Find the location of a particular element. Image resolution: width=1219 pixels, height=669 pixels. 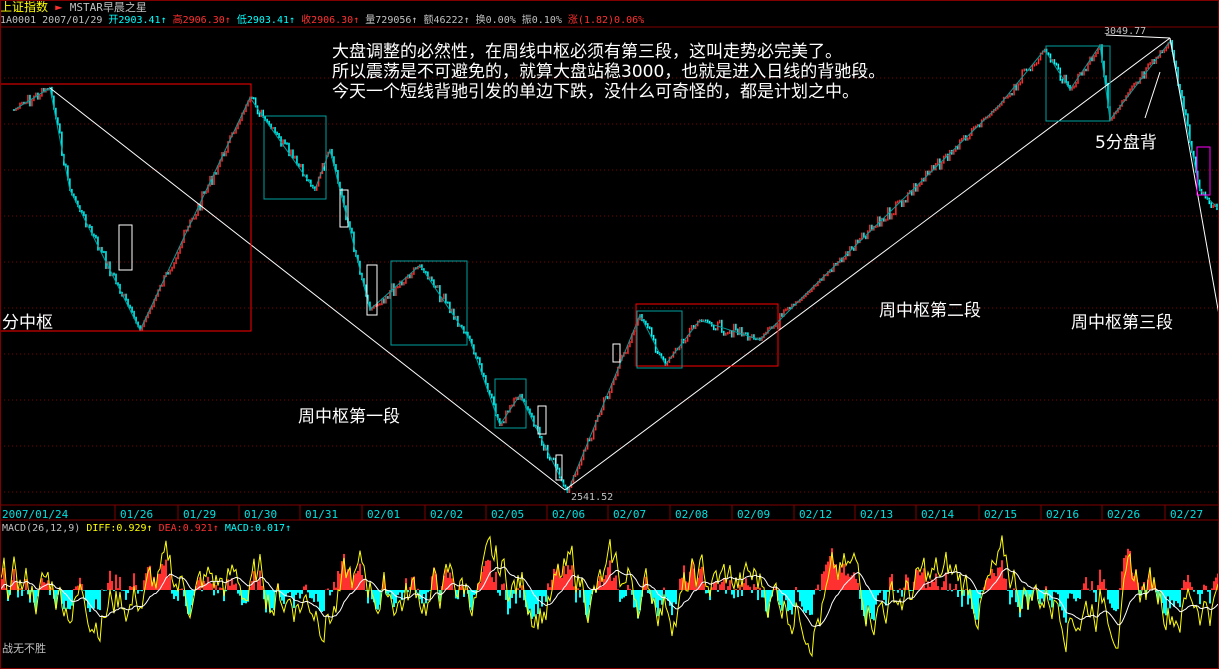

label-seg1: 周中枢第一段 is located at coordinates (349, 417).